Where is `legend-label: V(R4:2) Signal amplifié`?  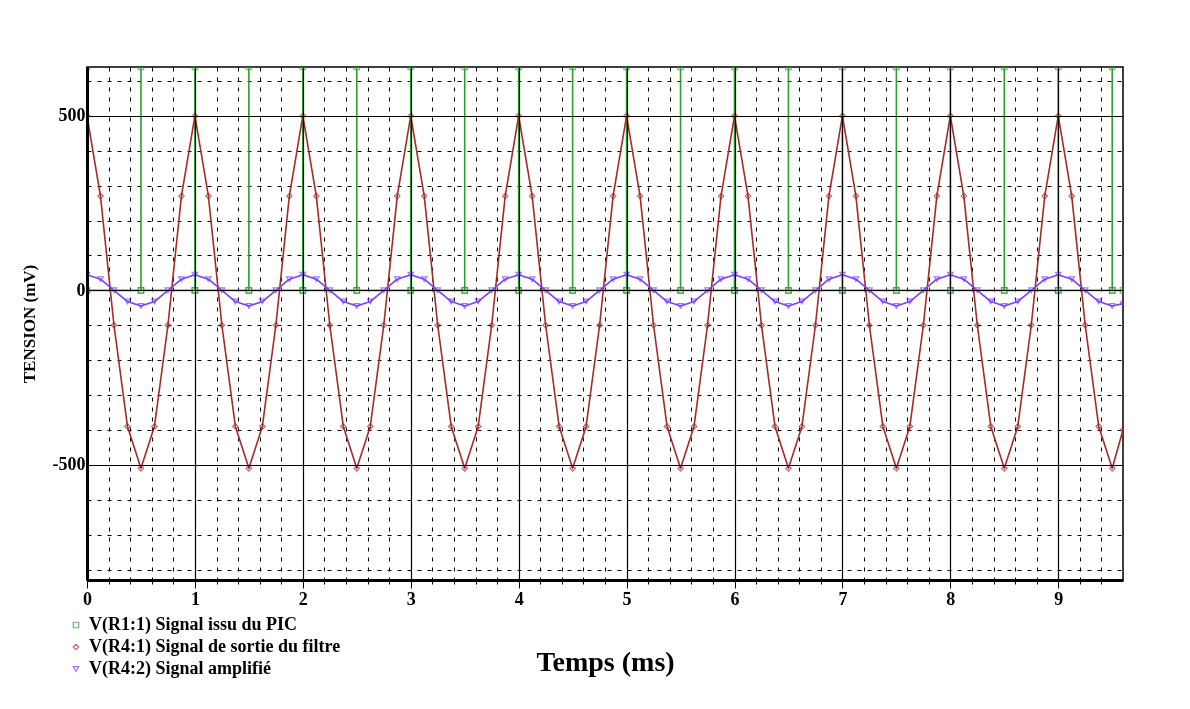
legend-label: V(R4:2) Signal amplifié is located at coordinates (180, 668).